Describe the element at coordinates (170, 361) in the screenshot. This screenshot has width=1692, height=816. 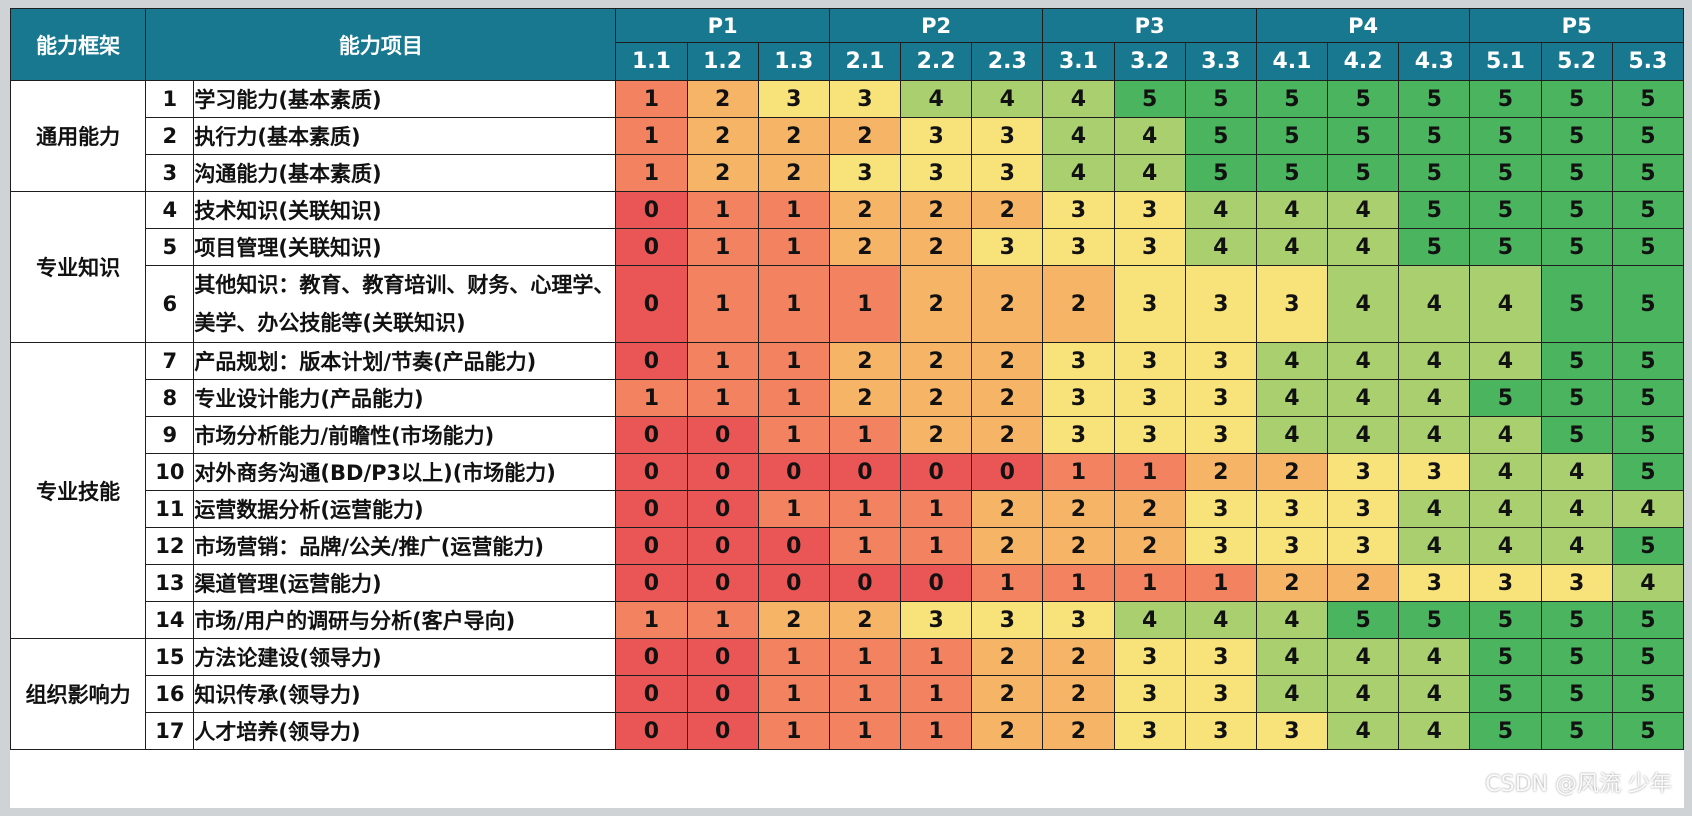
I see `row-number: 7` at that location.